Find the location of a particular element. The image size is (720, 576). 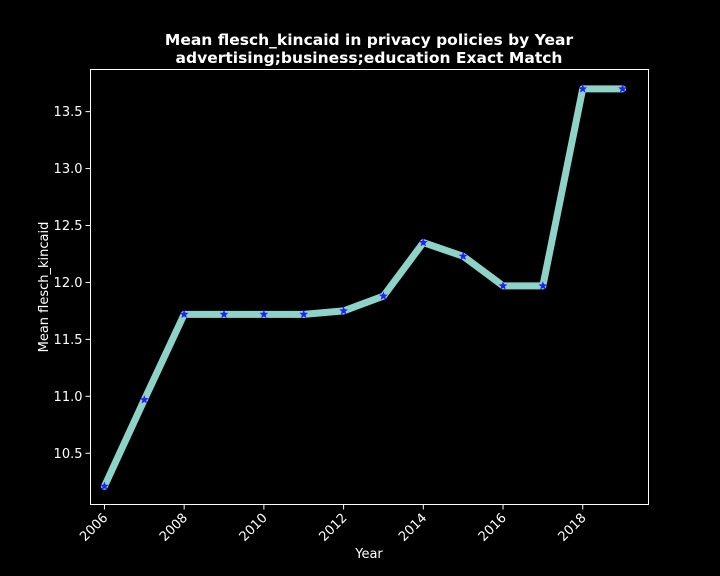

y-tick-label: 12.0 is located at coordinates (68, 283).